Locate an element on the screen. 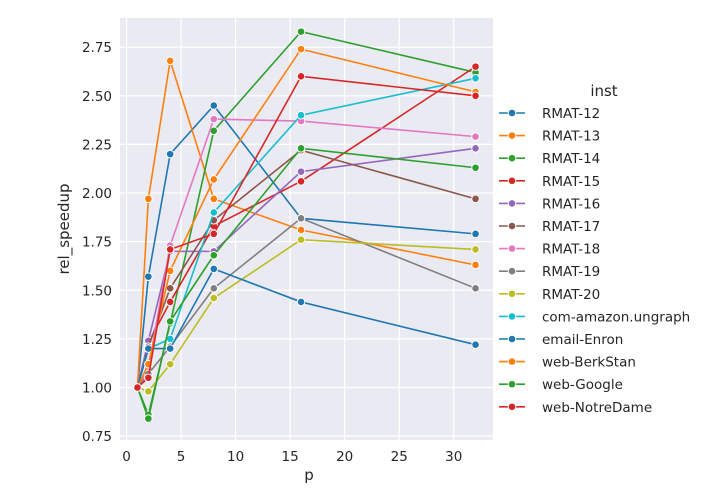 Image resolution: width=722 pixels, height=500 pixels. legend-item: com-amazon.ungraph is located at coordinates (594, 317).